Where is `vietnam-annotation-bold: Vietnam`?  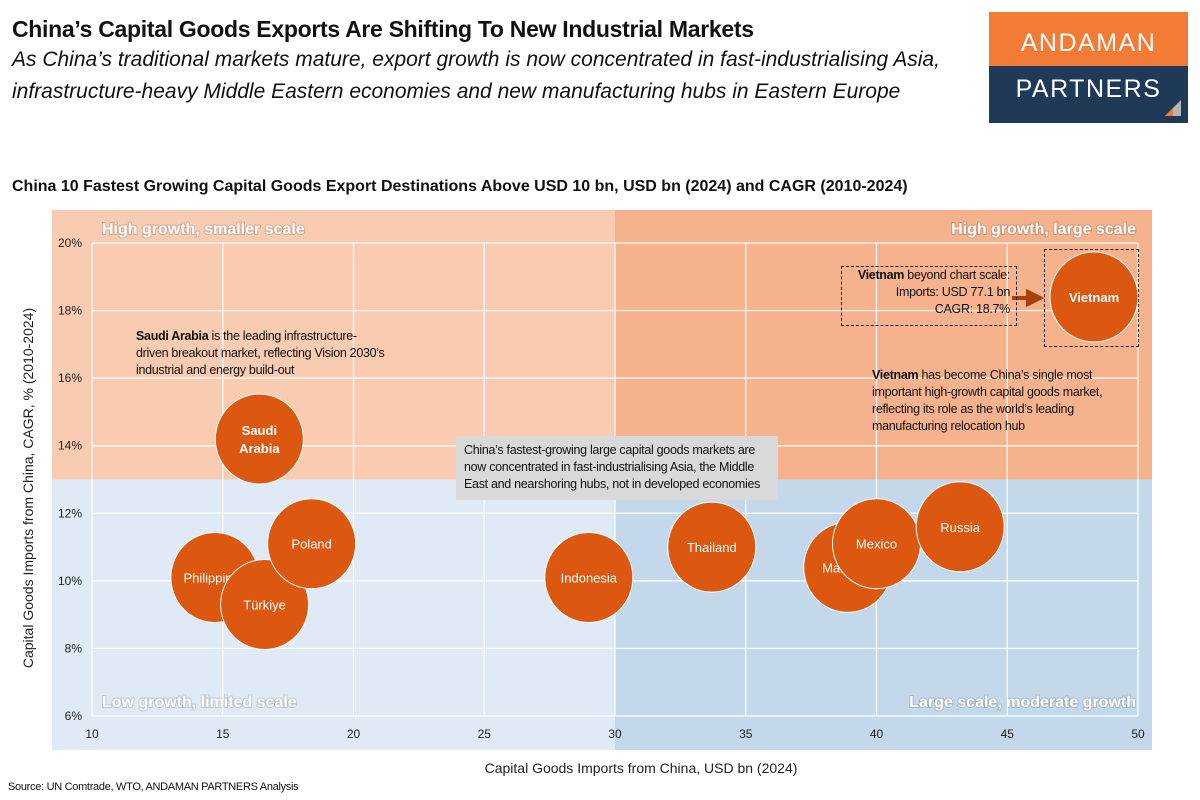
vietnam-annotation-bold: Vietnam is located at coordinates (895, 375).